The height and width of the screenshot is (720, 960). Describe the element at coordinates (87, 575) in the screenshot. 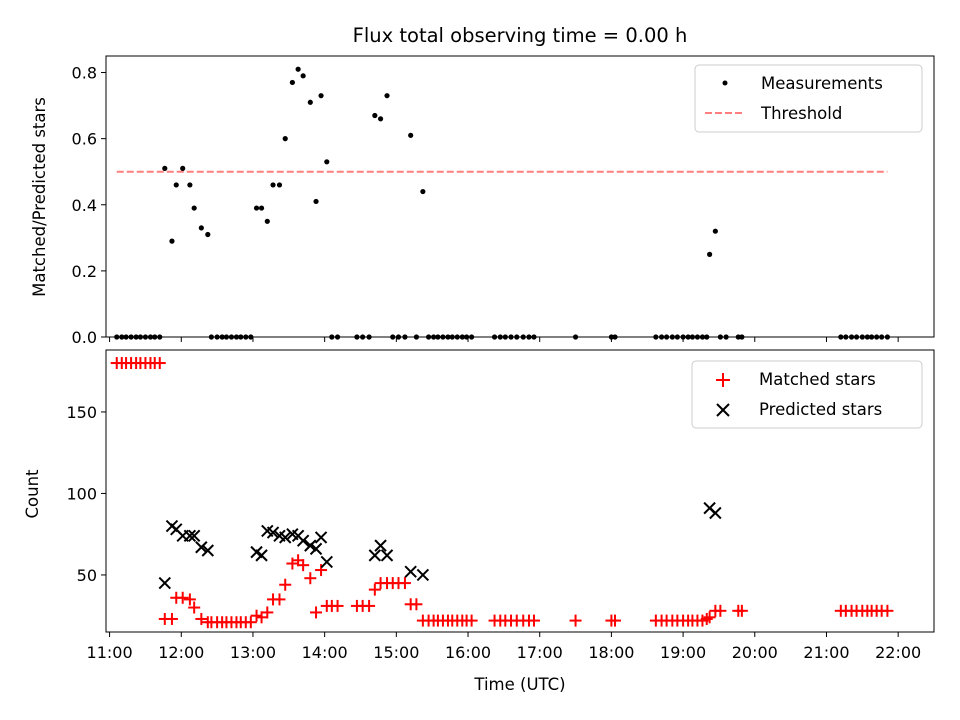

I see `bottom-y-tick-label: 50` at that location.